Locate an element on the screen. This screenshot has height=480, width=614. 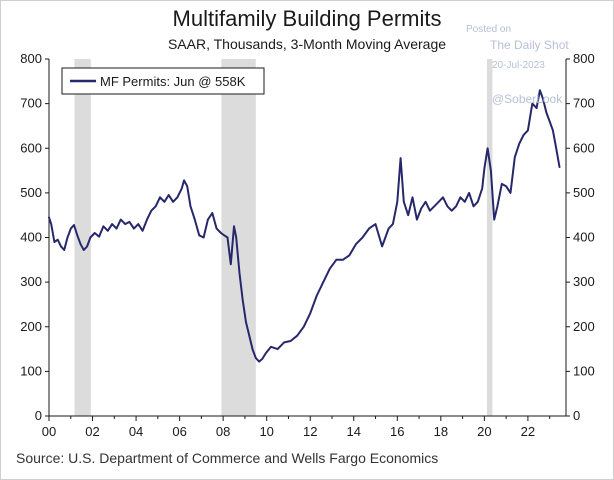
legend: MF Permits: Jun @ 558K is located at coordinates (163, 81).